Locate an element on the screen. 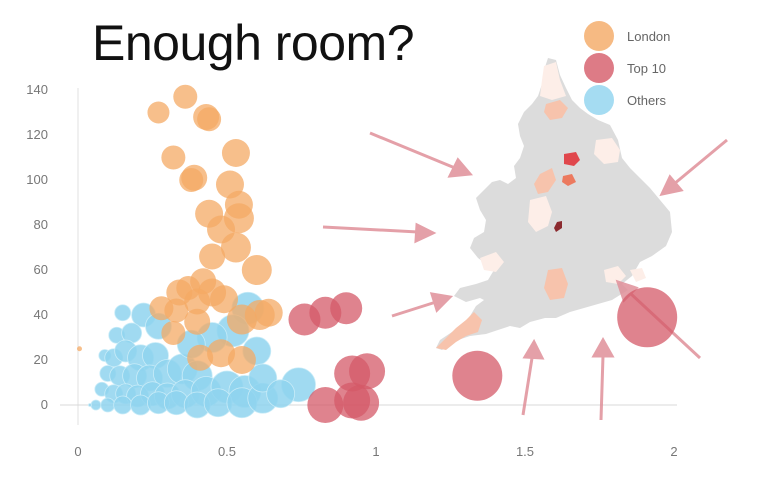  legend-label: London is located at coordinates (649, 36).